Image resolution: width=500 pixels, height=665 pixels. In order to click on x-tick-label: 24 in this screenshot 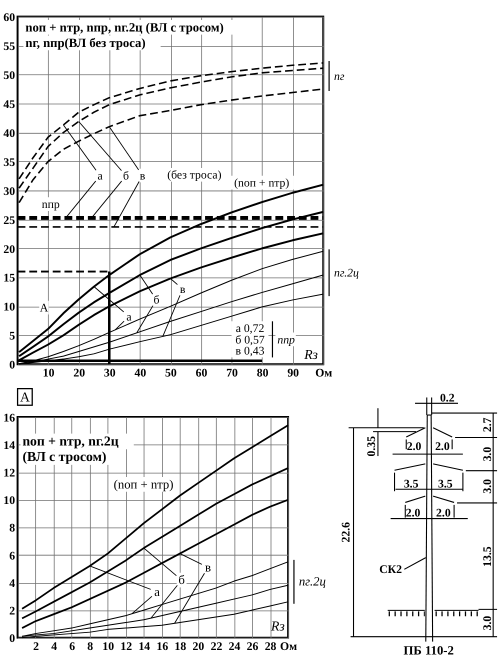, I will do `click(234, 646)`.